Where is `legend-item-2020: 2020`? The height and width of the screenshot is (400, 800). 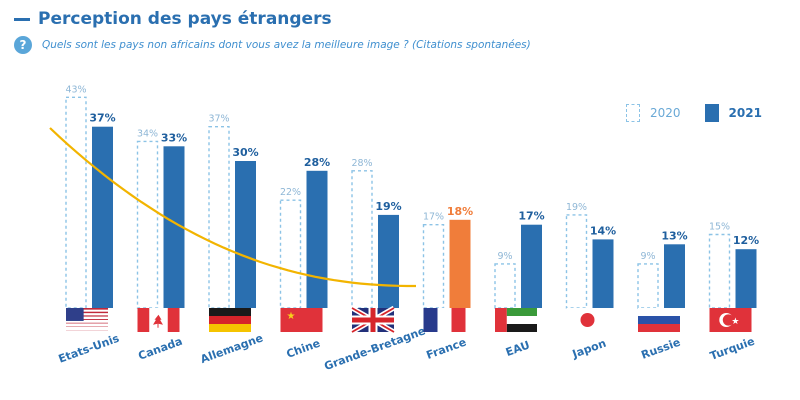
legend-item-2020: 2020 is located at coordinates (653, 113).